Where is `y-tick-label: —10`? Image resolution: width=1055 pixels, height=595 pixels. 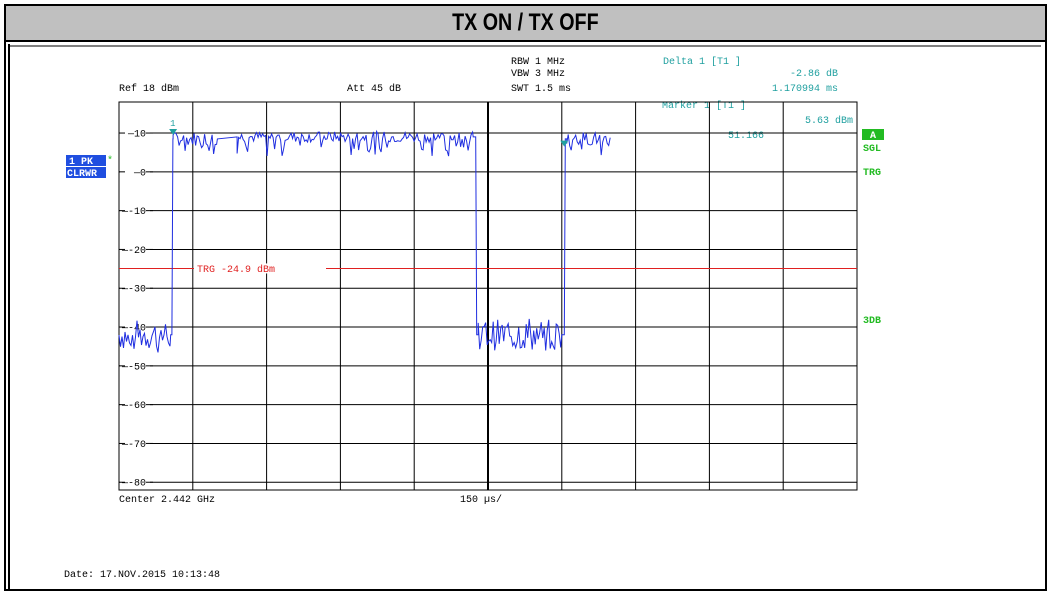 y-tick-label: —10 is located at coordinates (136, 135).